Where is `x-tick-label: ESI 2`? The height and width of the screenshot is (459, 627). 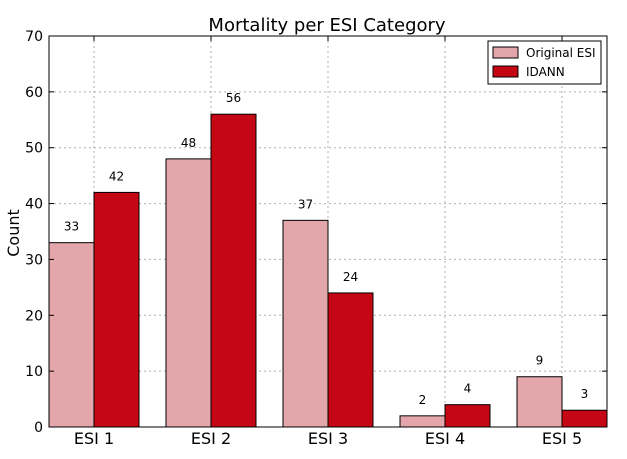 x-tick-label: ESI 2 is located at coordinates (211, 438).